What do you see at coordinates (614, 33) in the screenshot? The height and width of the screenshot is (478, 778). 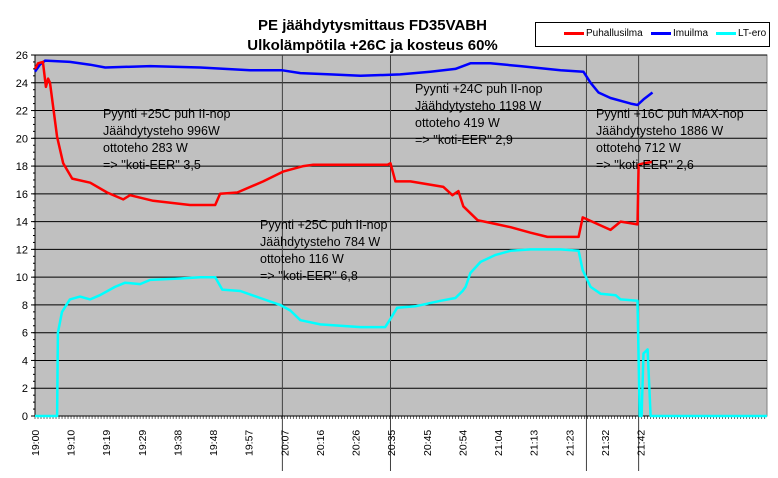 I see `legend-label: Puhallusilma` at bounding box center [614, 33].